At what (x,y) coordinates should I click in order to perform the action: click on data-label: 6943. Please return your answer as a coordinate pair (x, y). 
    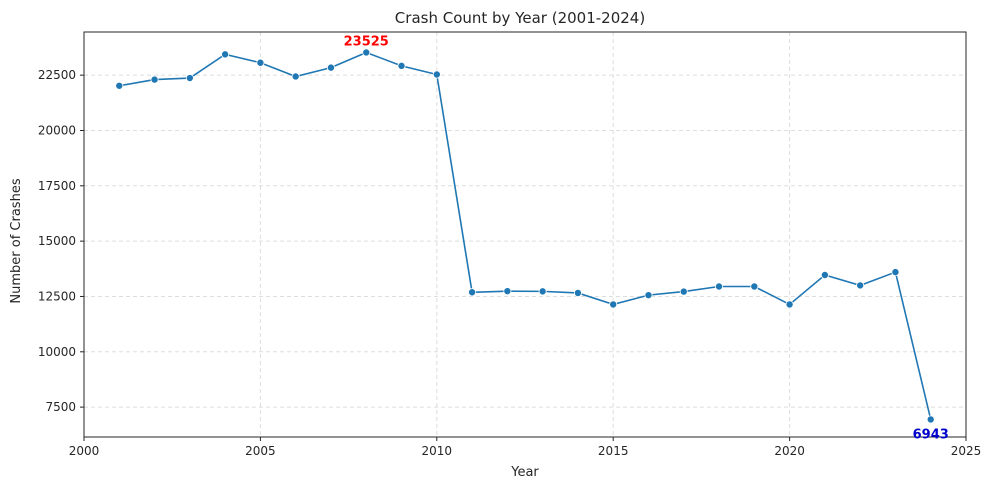
    Looking at the image, I should click on (931, 434).